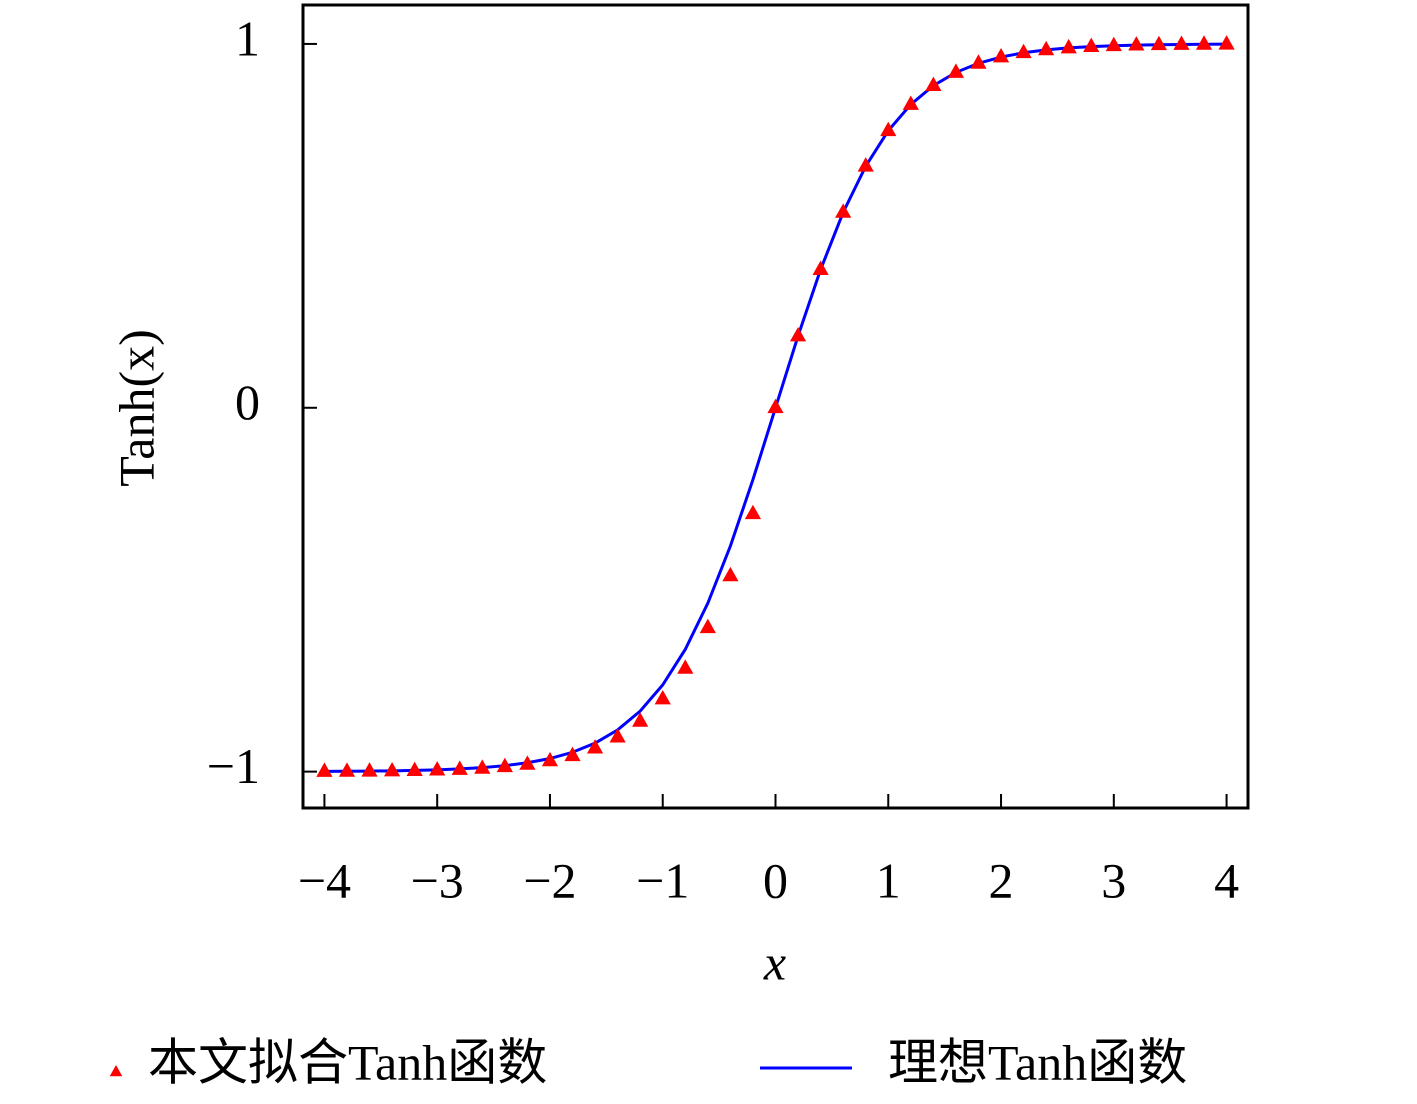 The image size is (1417, 1104). I want to click on x-tick-label: 1, so click(888, 880).